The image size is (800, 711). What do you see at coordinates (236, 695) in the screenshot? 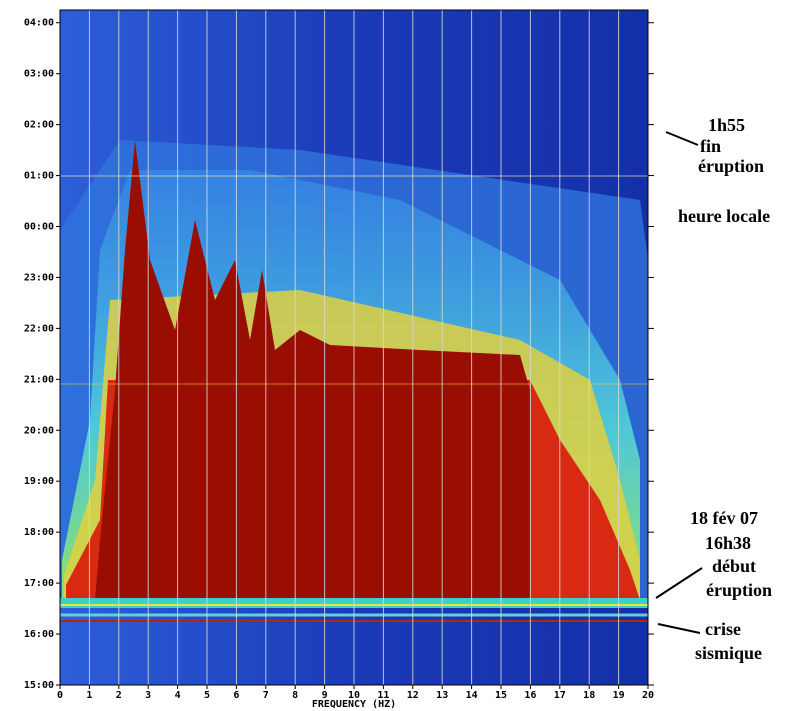
I see `x-tick-label: 6` at bounding box center [236, 695].